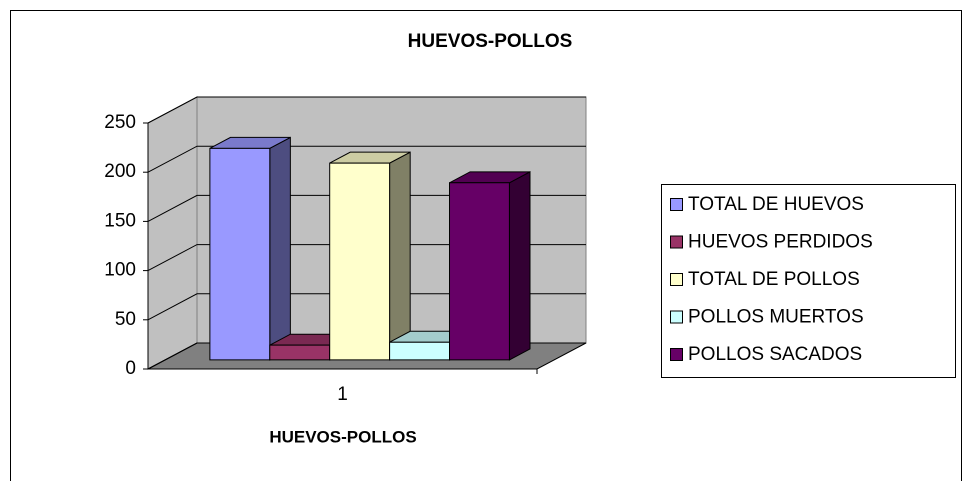 The image size is (964, 481). Describe the element at coordinates (172, 233) in the screenshot. I see `side-wall` at that location.